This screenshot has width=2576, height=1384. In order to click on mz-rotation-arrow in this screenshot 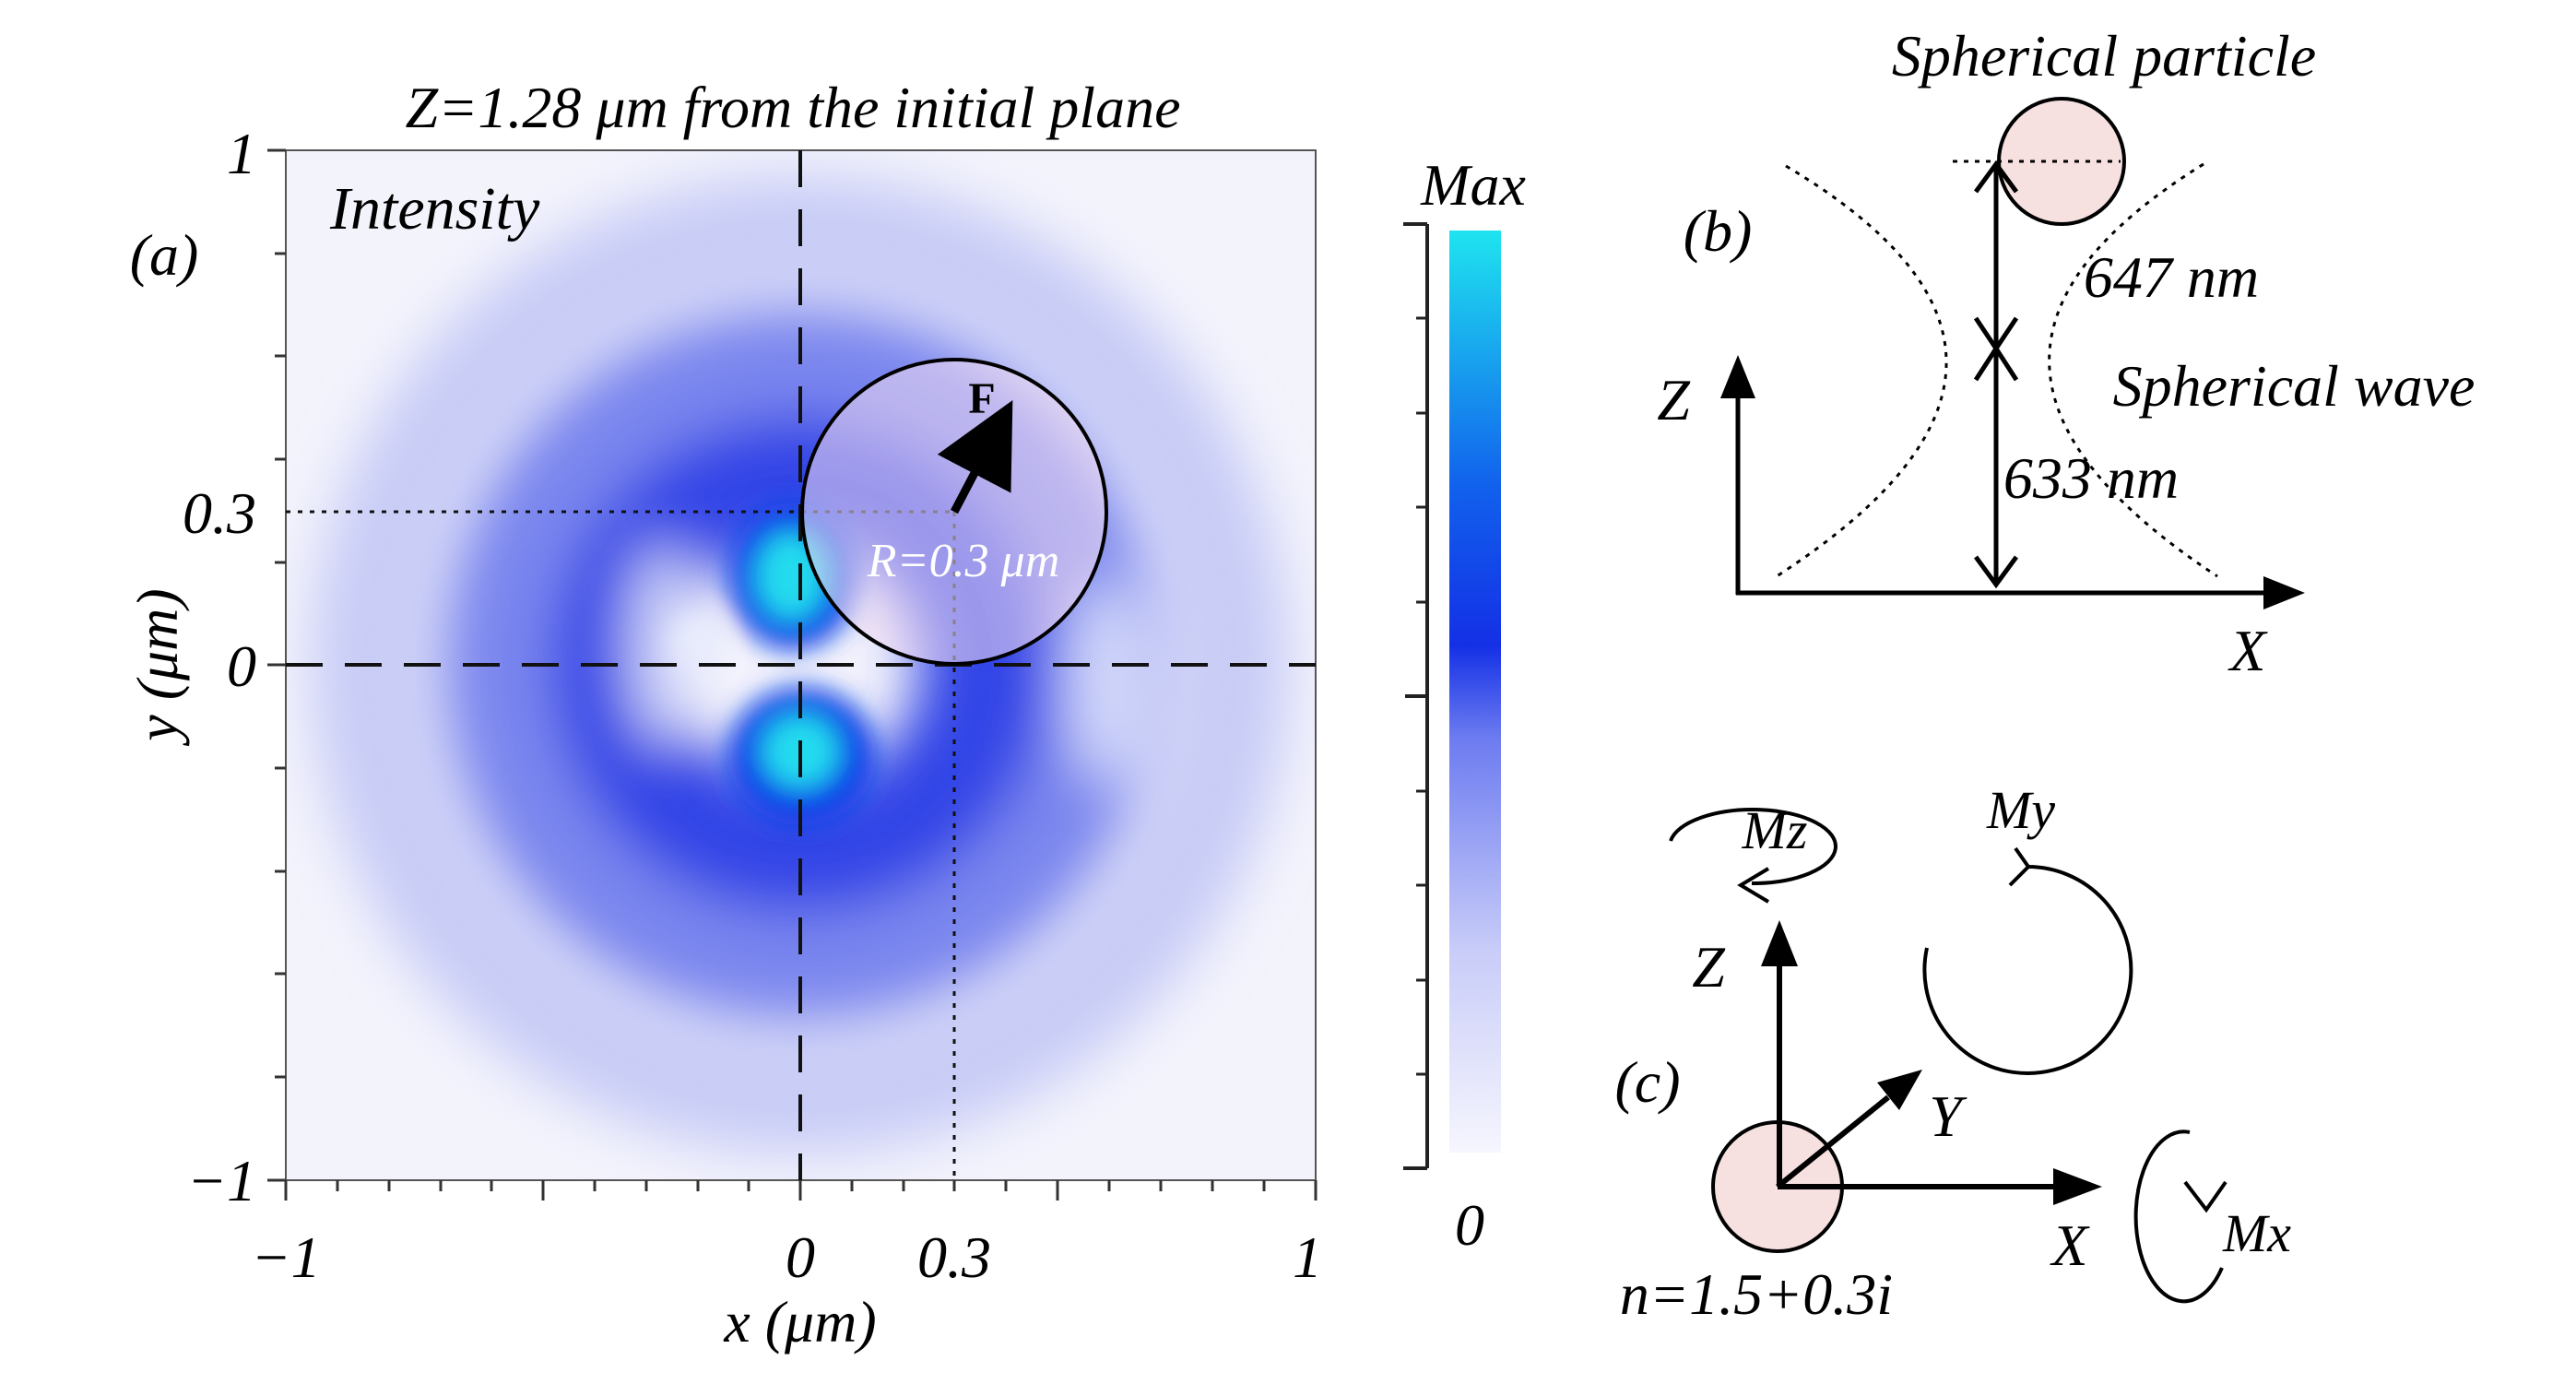, I will do `click(1753, 847)`.